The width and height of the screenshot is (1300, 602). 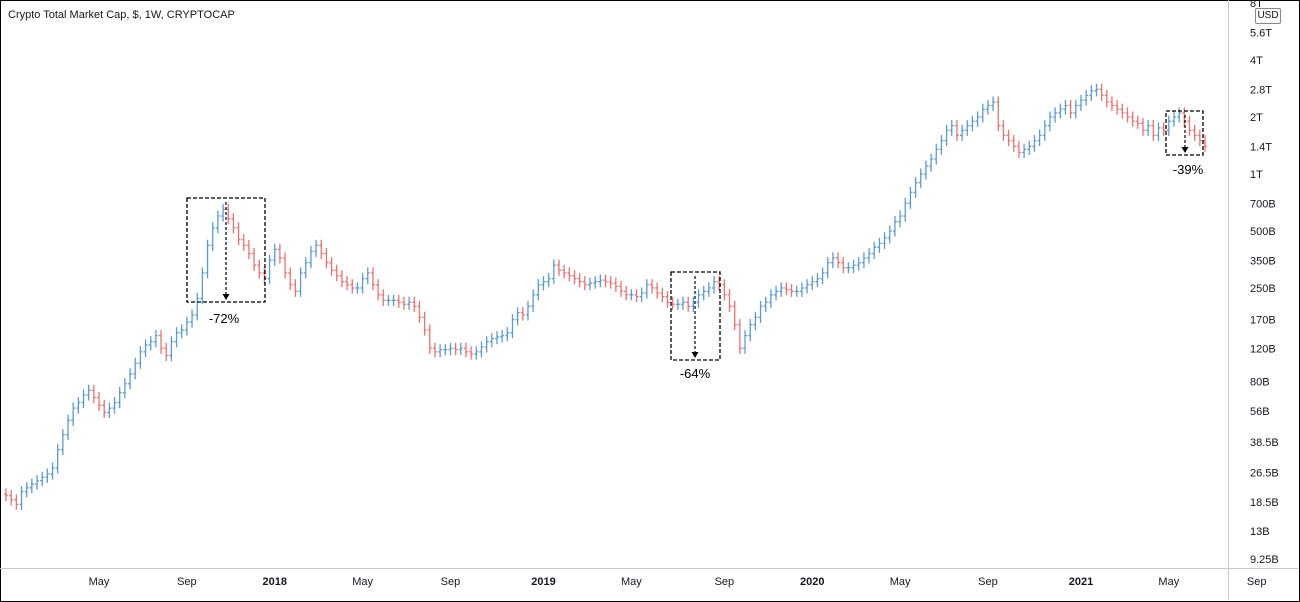 I want to click on currency-badge: USD, so click(x=1268, y=16).